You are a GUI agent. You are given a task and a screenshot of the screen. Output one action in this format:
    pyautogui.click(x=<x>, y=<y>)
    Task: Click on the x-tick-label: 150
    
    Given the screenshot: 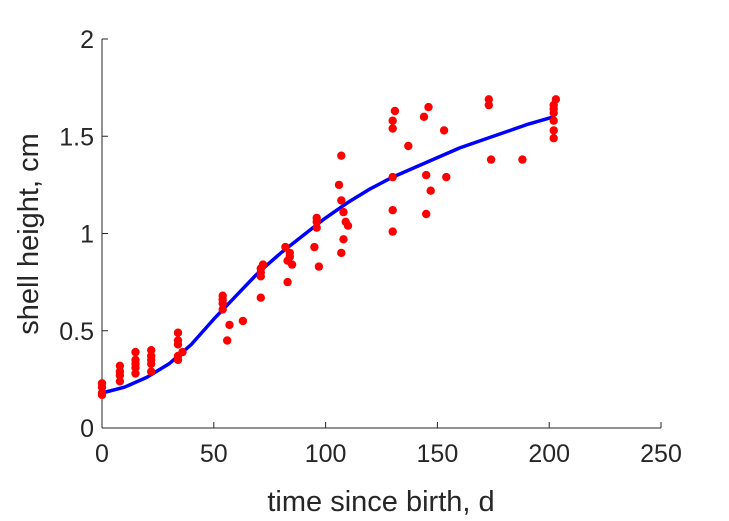 What is the action you would take?
    pyautogui.click(x=438, y=454)
    